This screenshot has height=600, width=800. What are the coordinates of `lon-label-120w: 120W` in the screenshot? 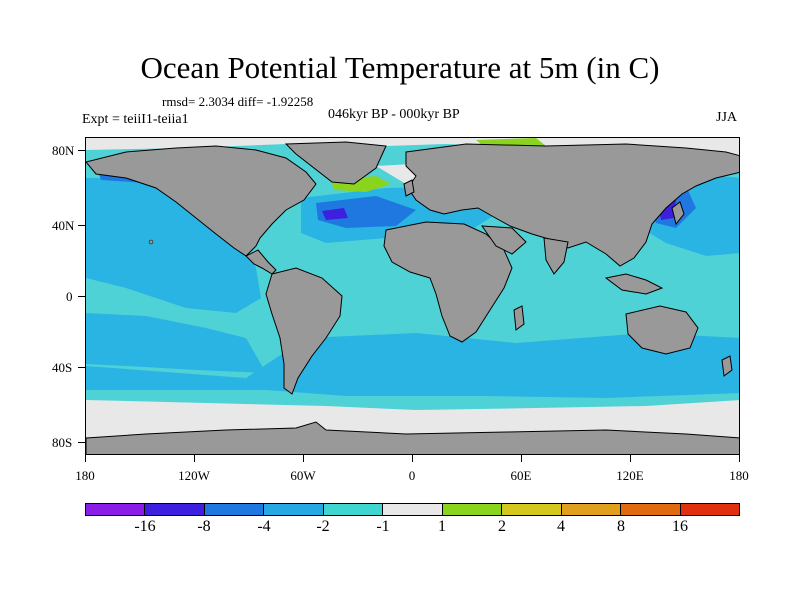 It's located at (194, 475).